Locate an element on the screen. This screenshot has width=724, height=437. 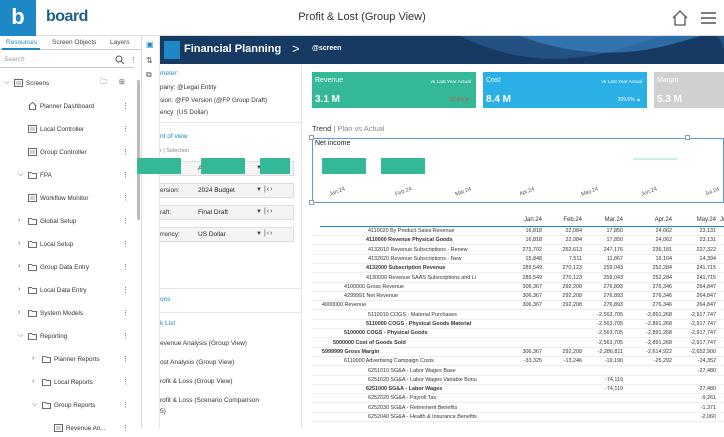
table-cell: 11,867 is located at coordinates (614, 258).